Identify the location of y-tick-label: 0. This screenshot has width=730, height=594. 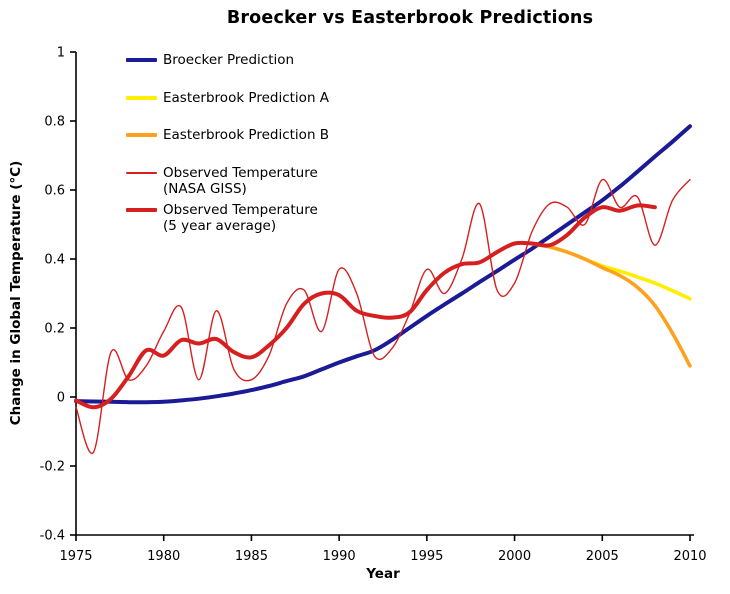
(61, 398).